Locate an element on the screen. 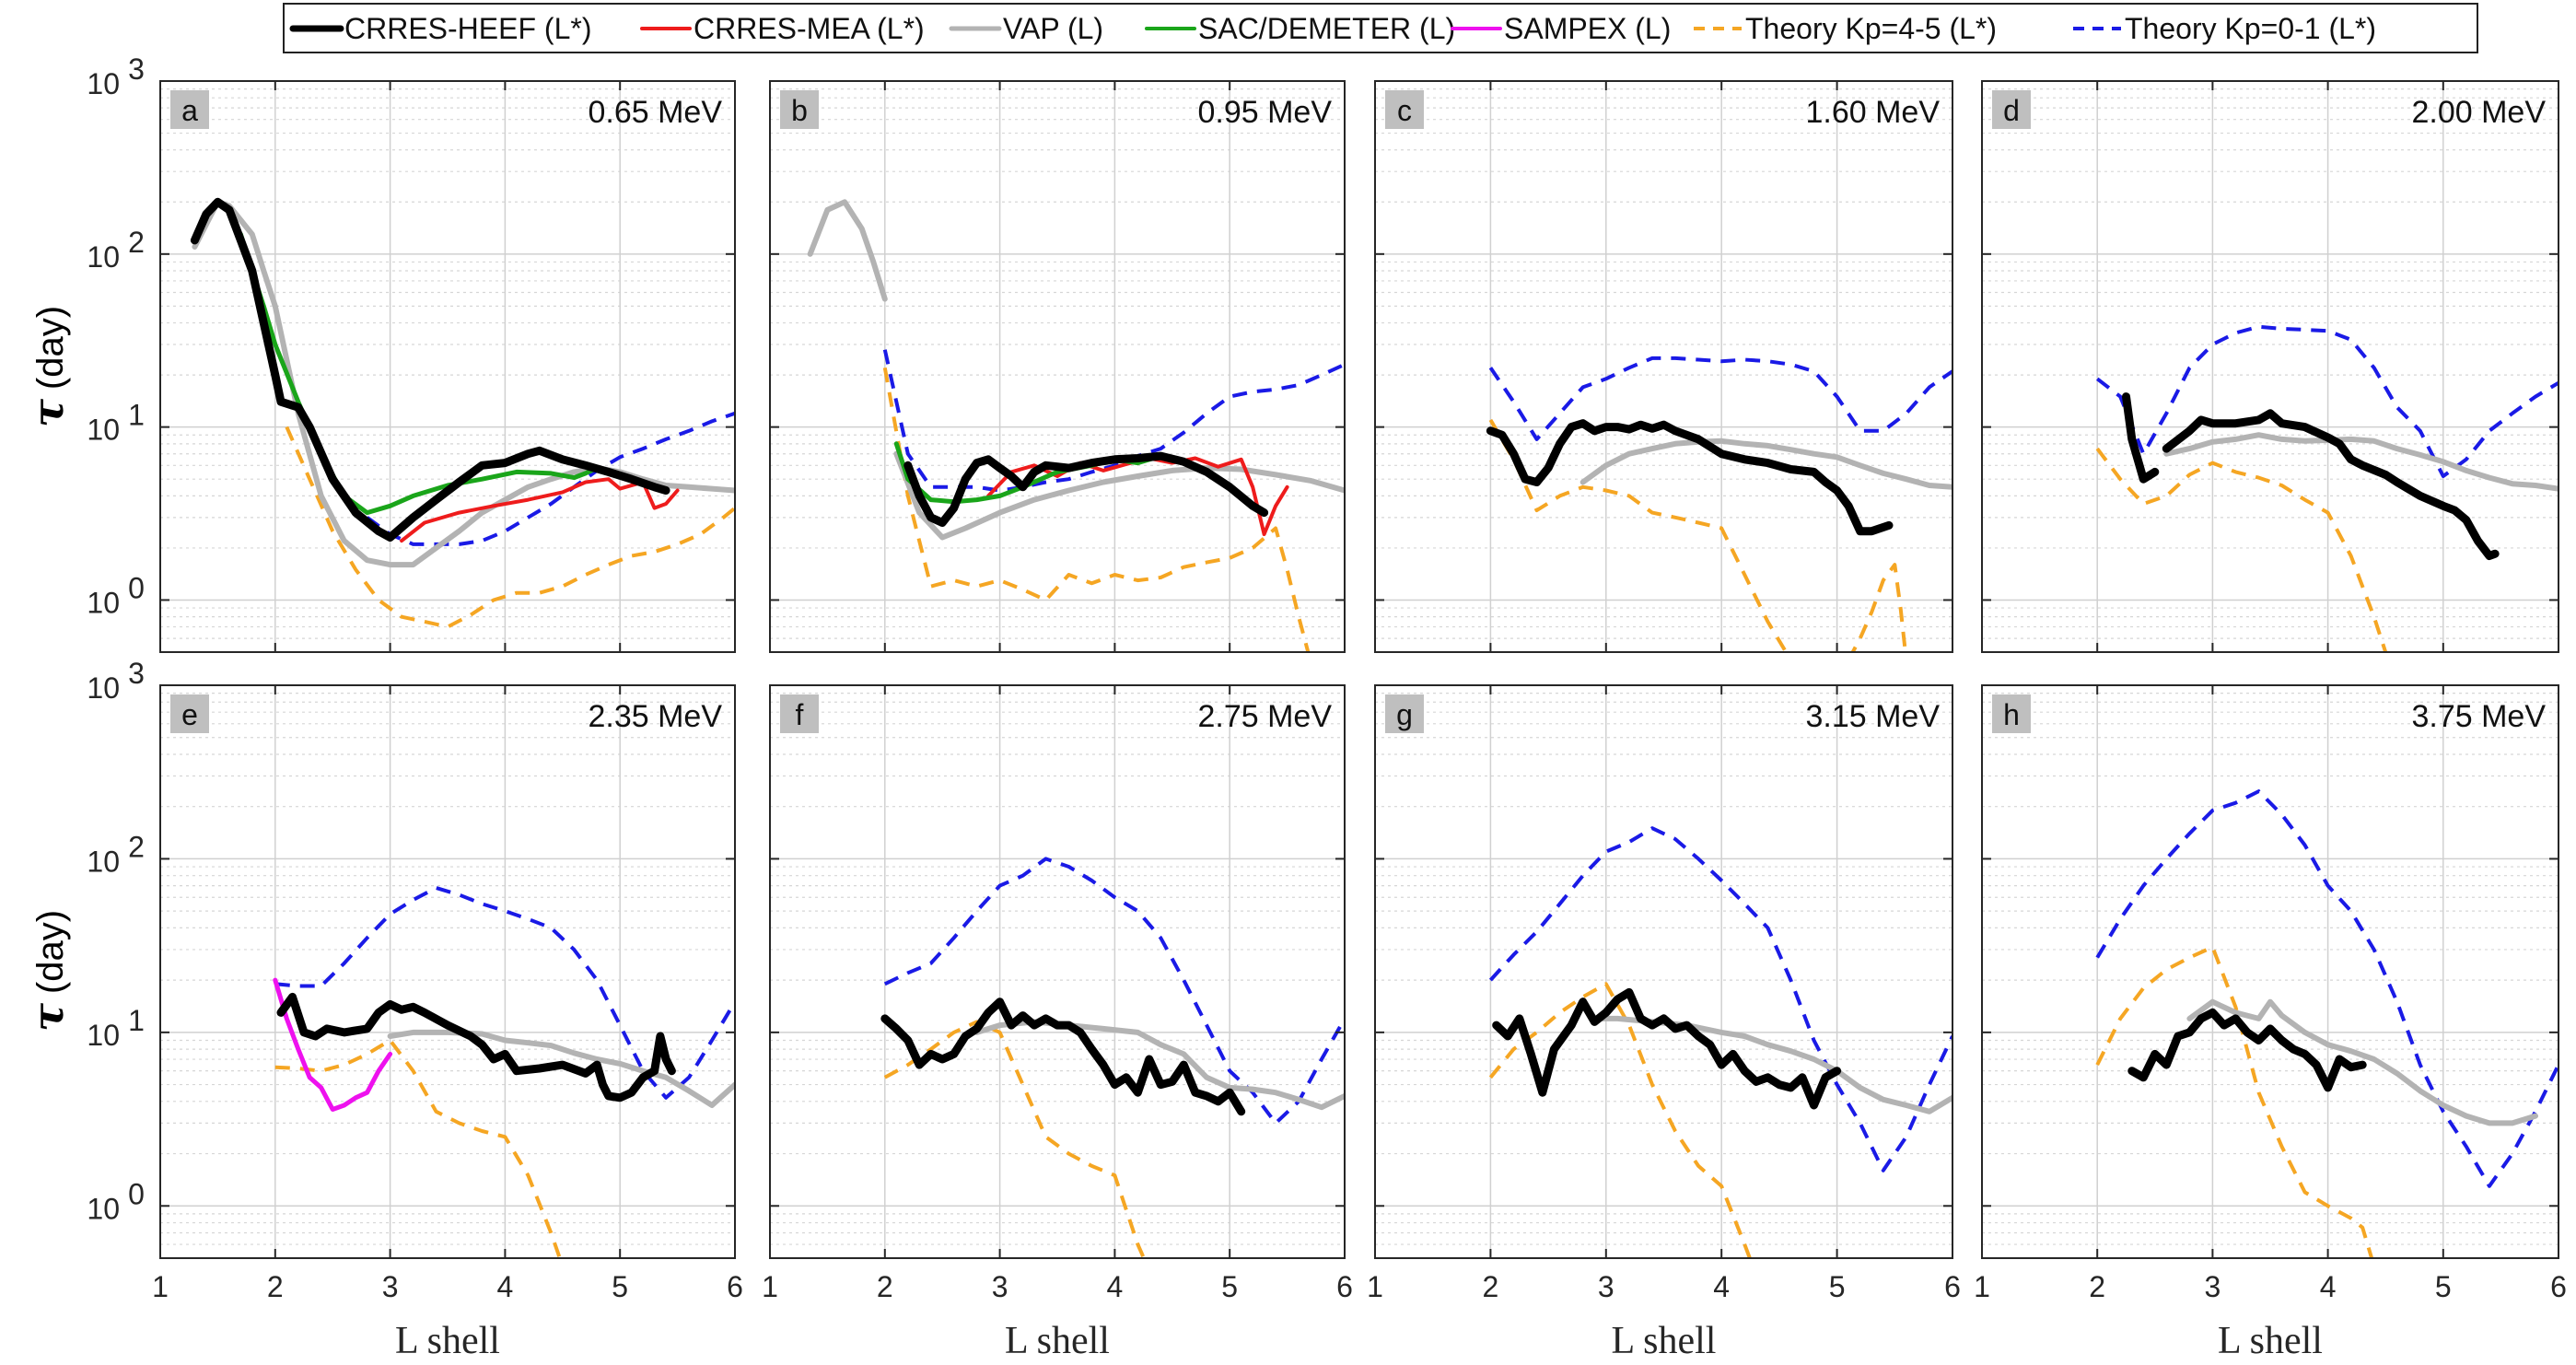 This screenshot has height=1365, width=2576. legend-entry-vap: VAP (L) is located at coordinates (1026, 28).